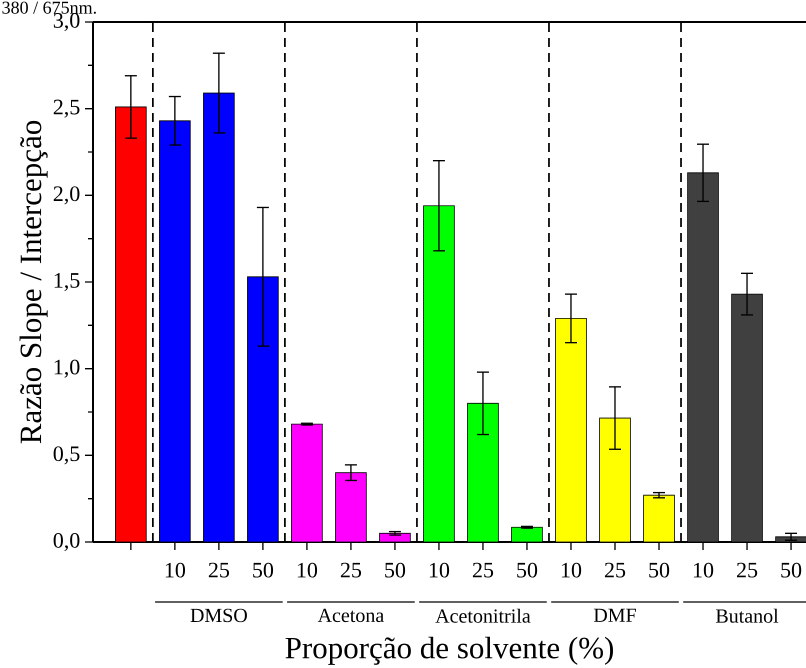 The height and width of the screenshot is (668, 806). I want to click on y-tick-label: 2,0, so click(67, 195).